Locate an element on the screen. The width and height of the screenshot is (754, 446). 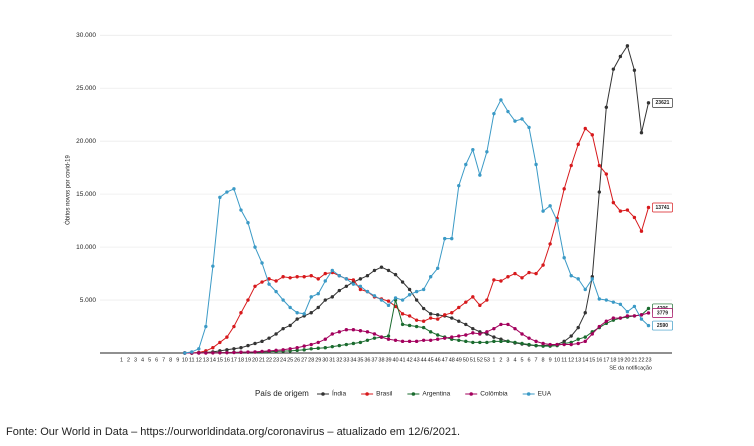
end-label: 23621 is located at coordinates (663, 103).